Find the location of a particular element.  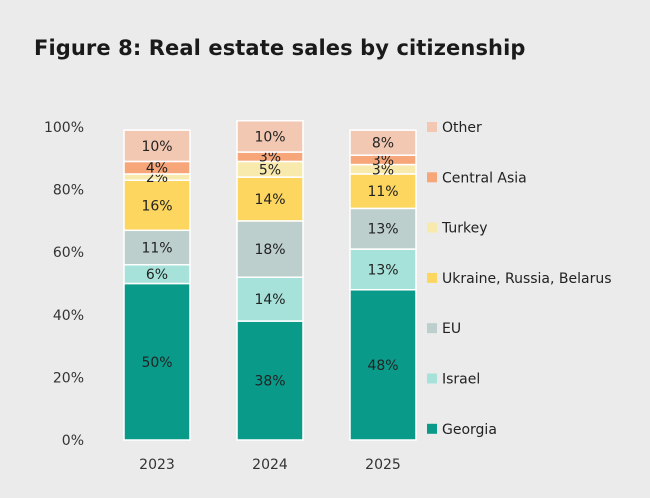

data-label: 50% is located at coordinates (156, 363).